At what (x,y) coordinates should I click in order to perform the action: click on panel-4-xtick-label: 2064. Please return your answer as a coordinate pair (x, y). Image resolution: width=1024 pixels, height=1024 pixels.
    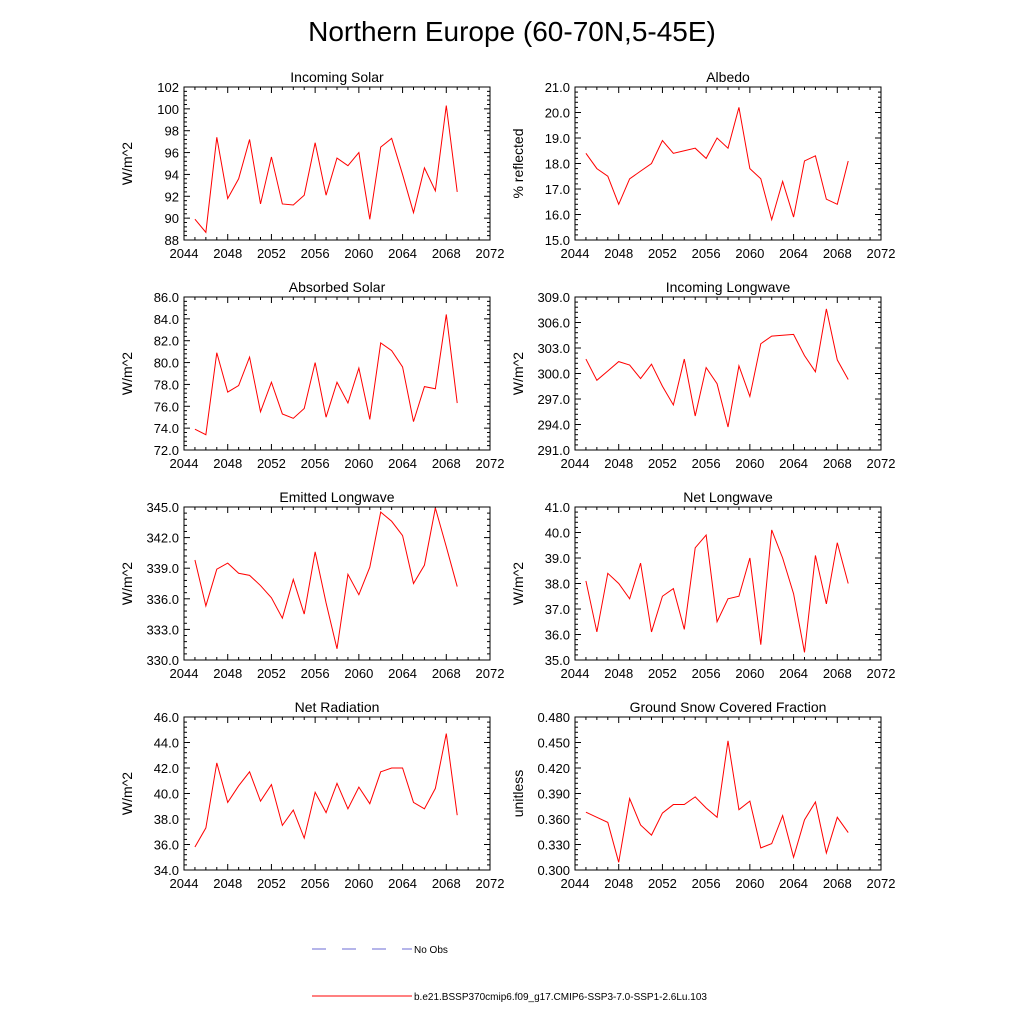
    Looking at the image, I should click on (793, 463).